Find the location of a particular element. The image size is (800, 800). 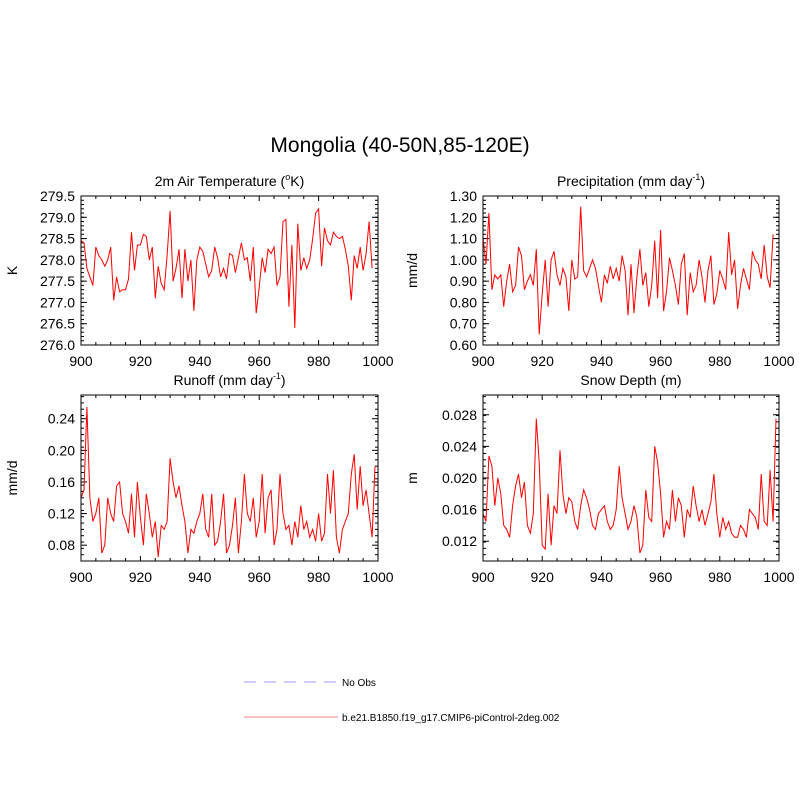

y-axis-label: m is located at coordinates (412, 478).